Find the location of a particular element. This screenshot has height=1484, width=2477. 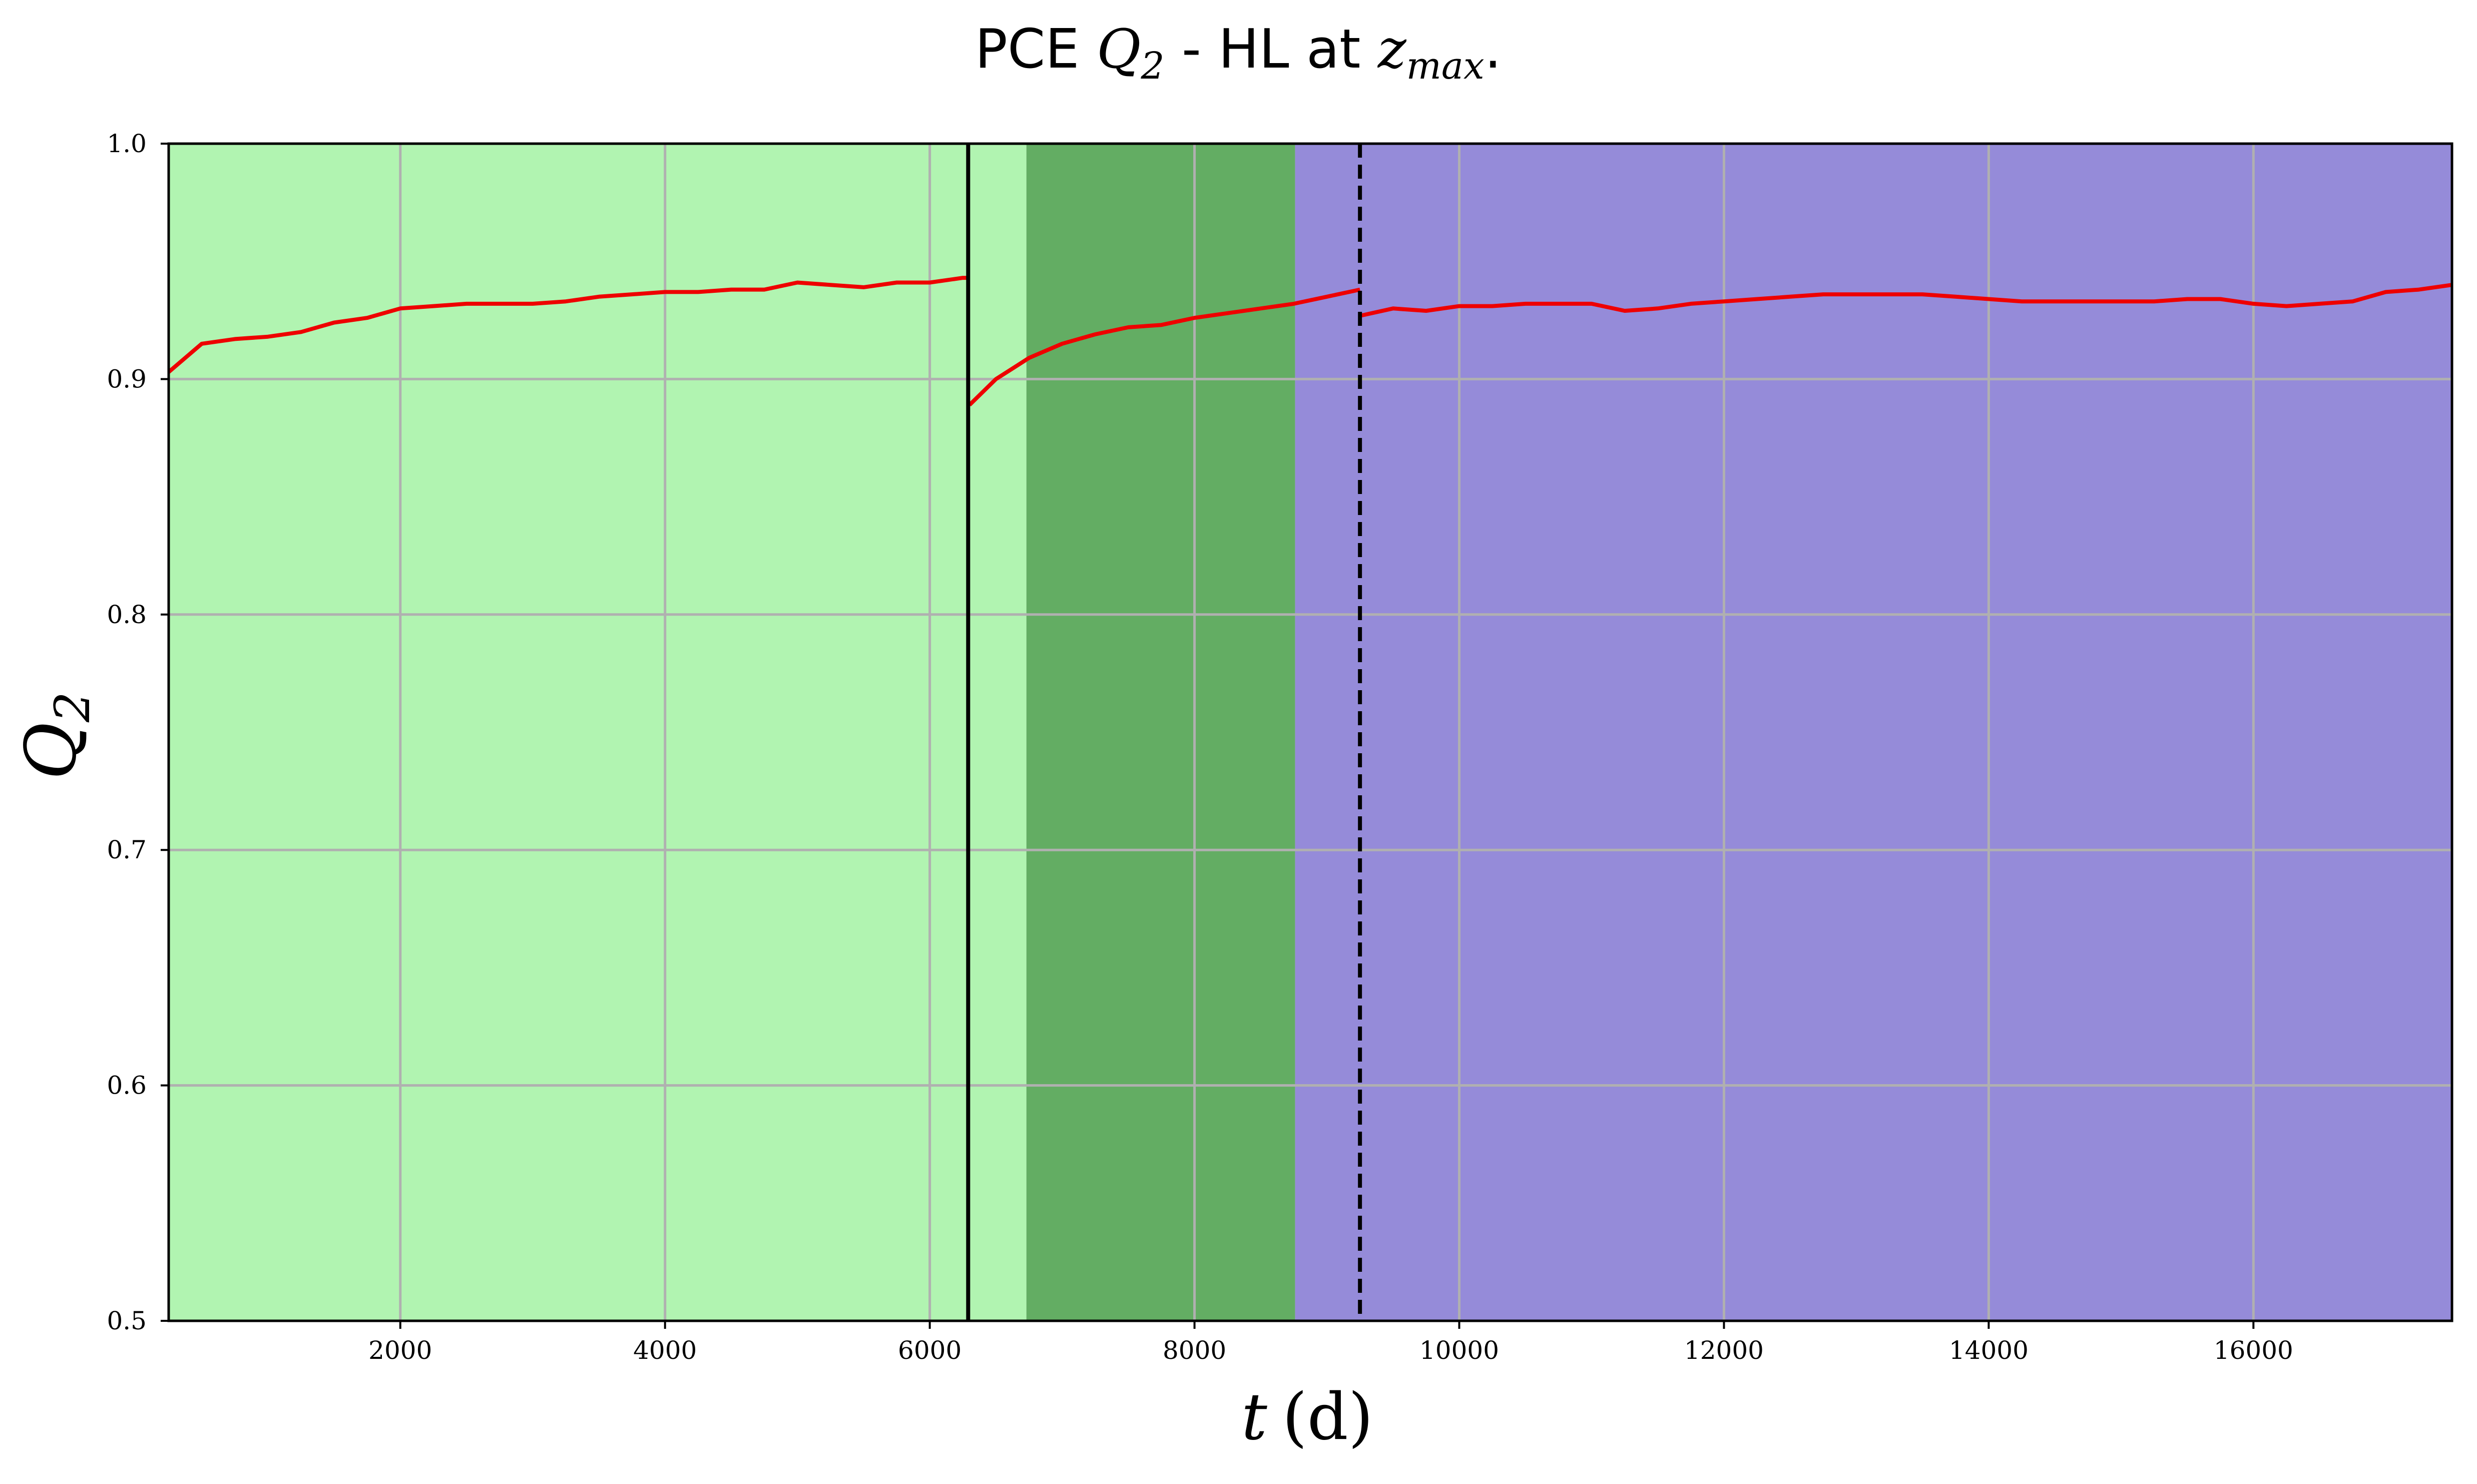

y-tick-label: 0.9 is located at coordinates (127, 378).